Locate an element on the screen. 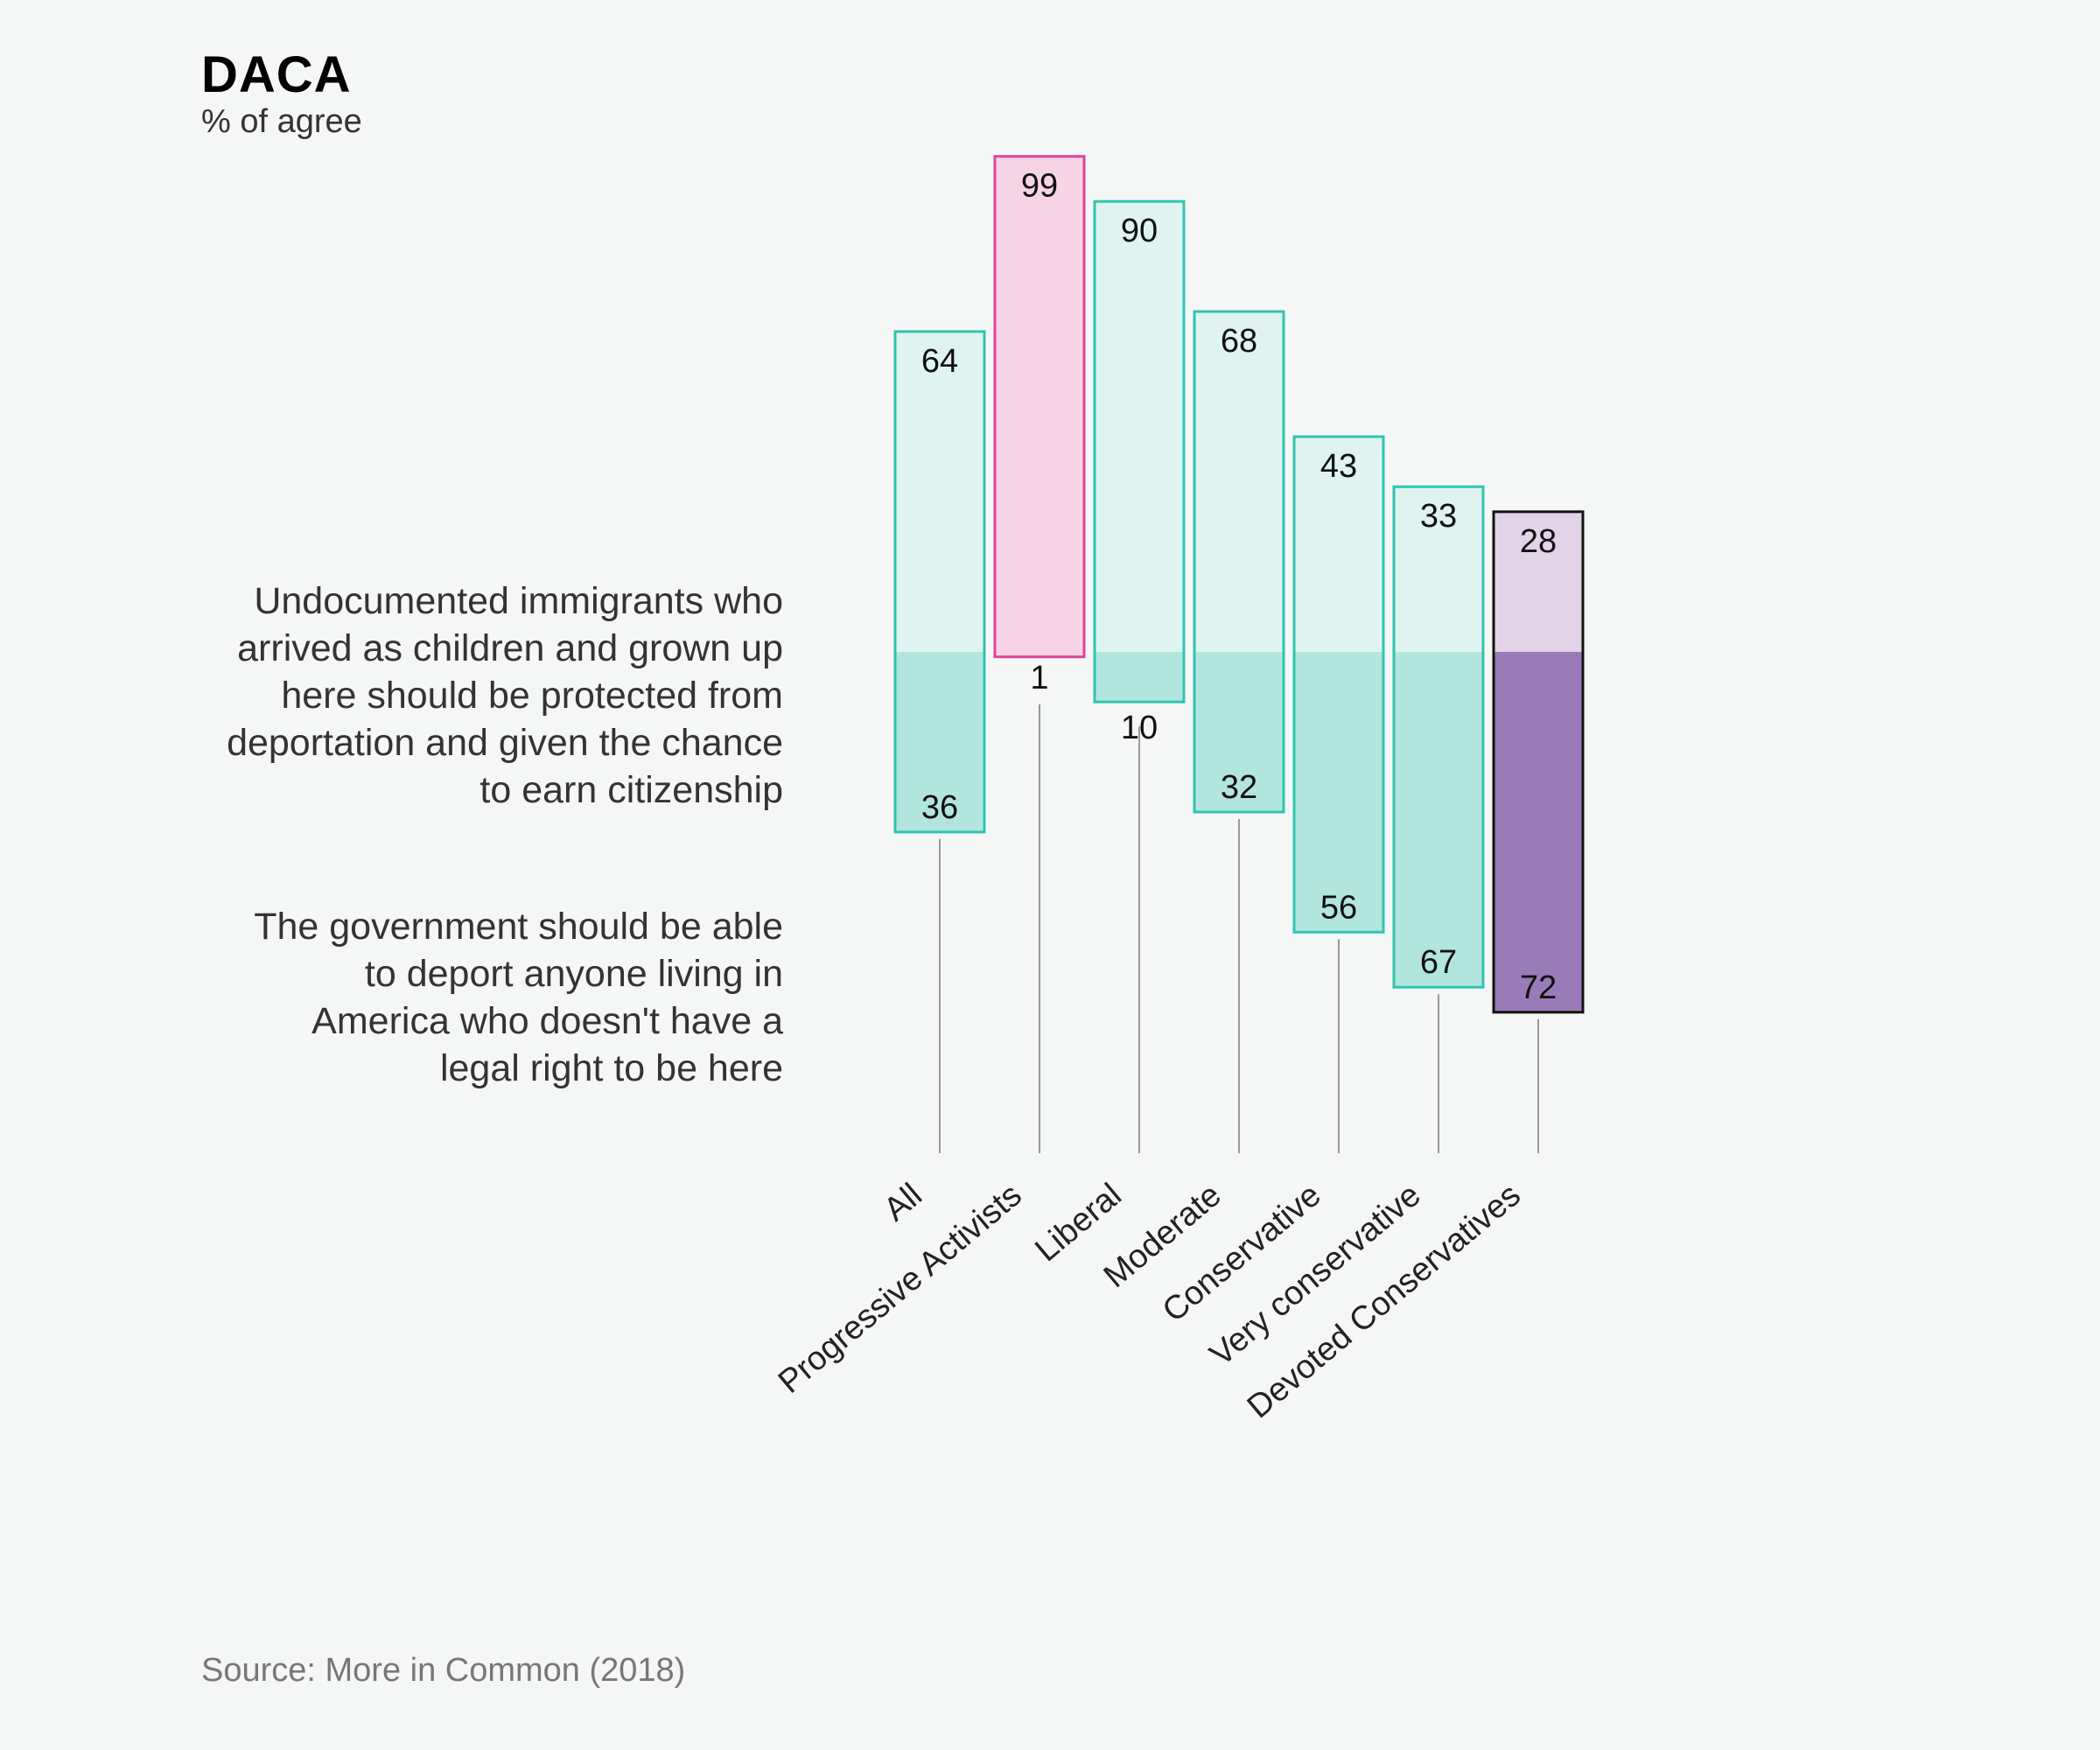  bar-outline-moderate is located at coordinates (1239, 562).